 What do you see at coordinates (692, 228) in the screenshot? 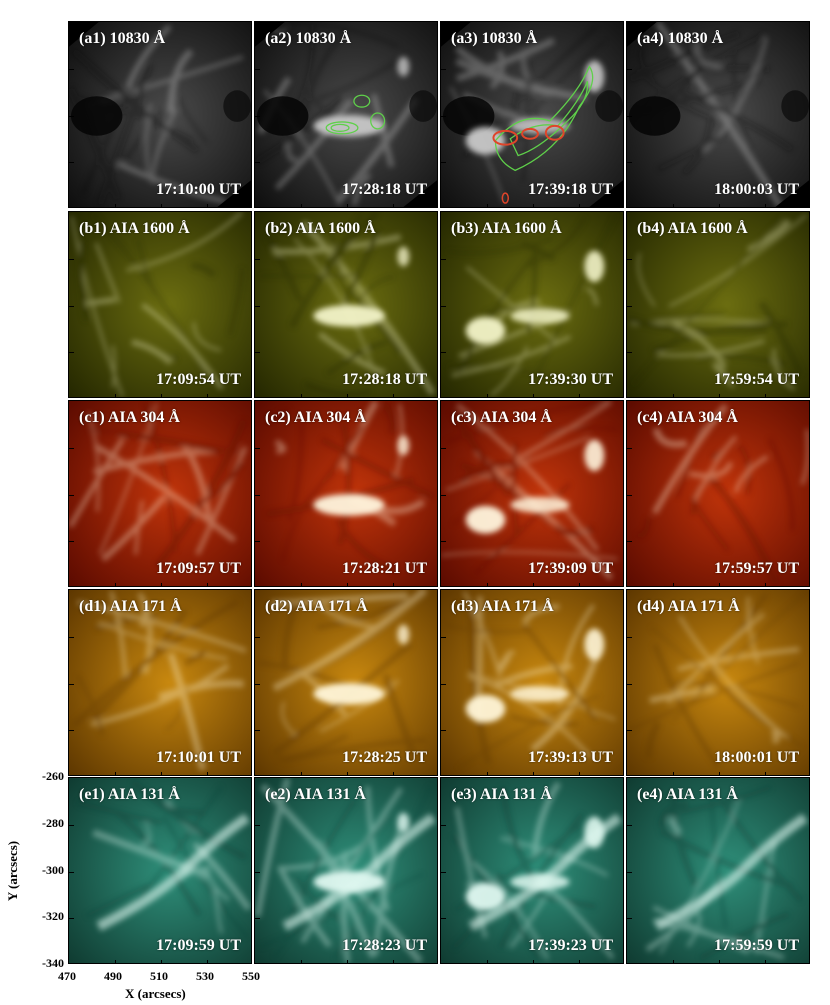
I see `panel-title: (b4) AIA 1600 Å` at bounding box center [692, 228].